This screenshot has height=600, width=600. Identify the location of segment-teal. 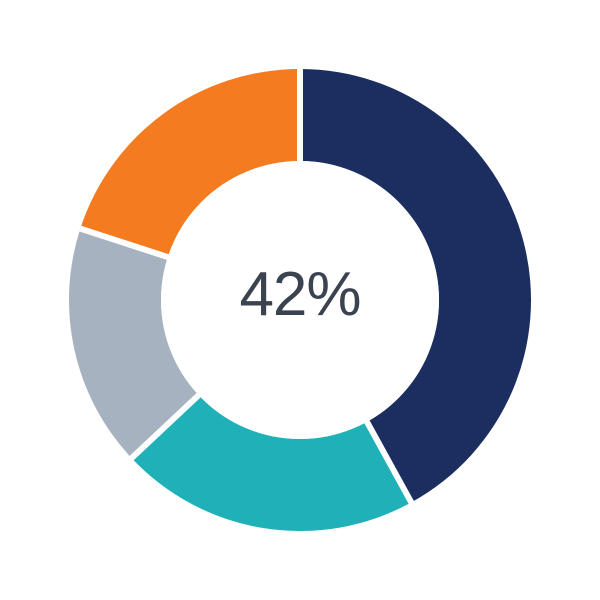
(271, 463).